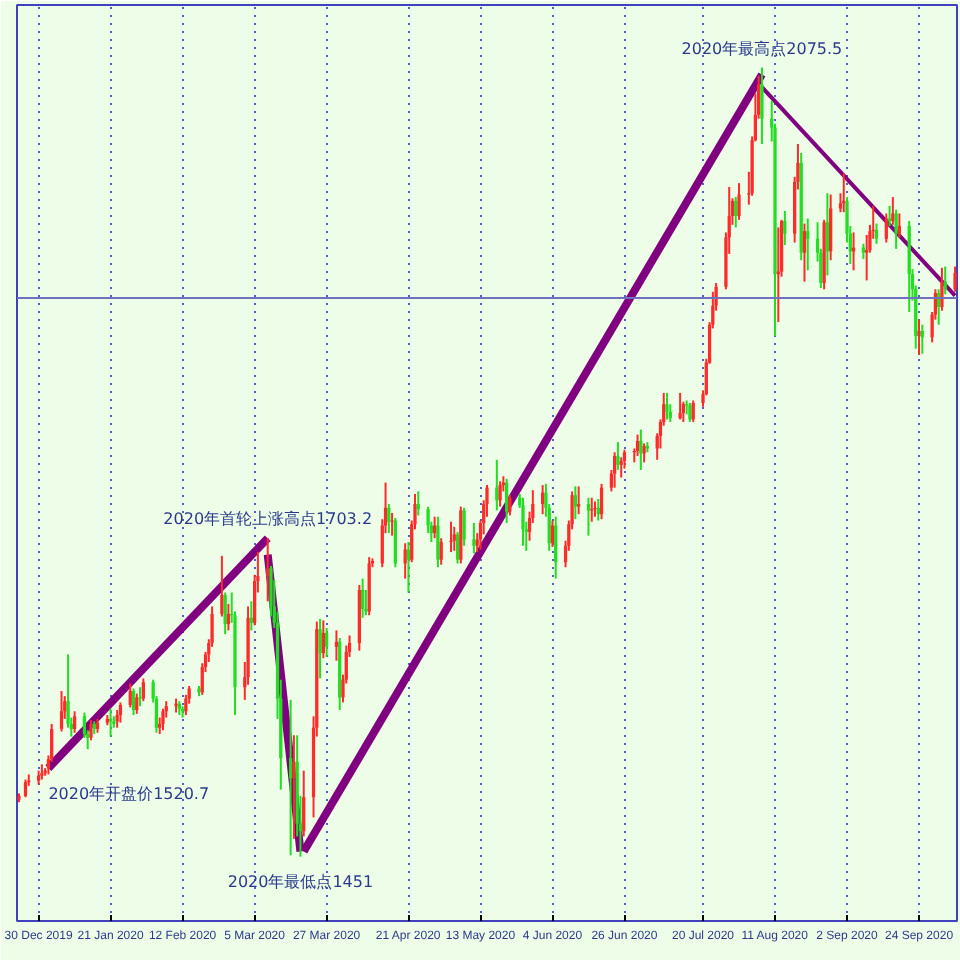 The height and width of the screenshot is (960, 960). What do you see at coordinates (300, 881) in the screenshot?
I see `annotation: 2020年最低点1451` at bounding box center [300, 881].